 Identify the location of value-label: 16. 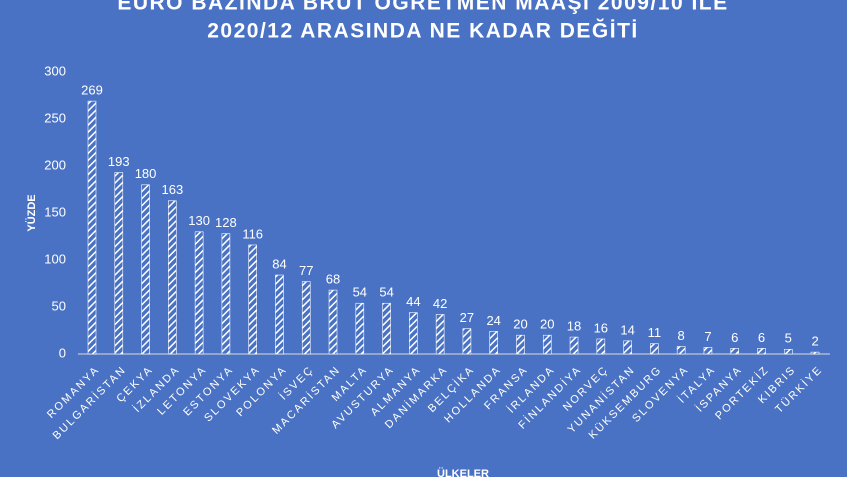
(601, 327).